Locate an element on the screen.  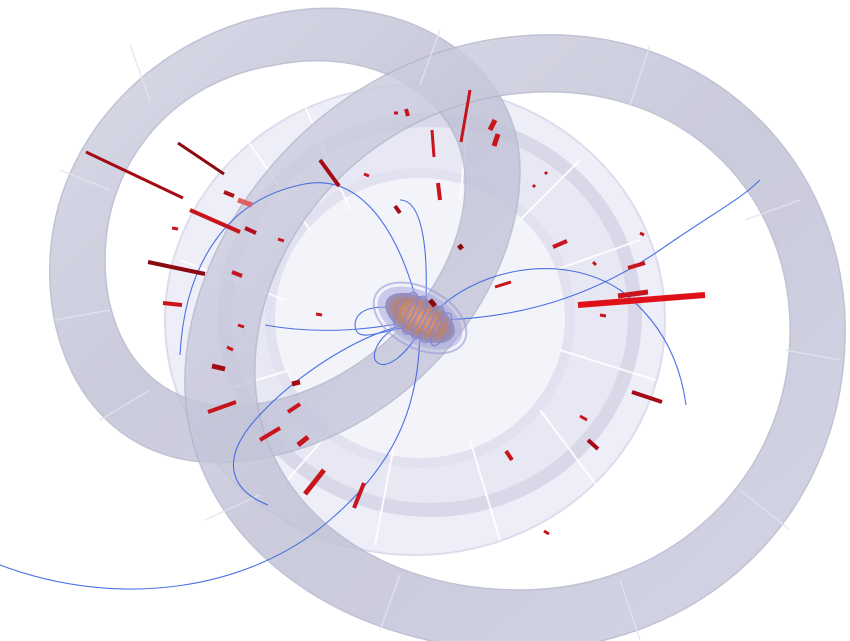
central-tracker is located at coordinates (420, 318).